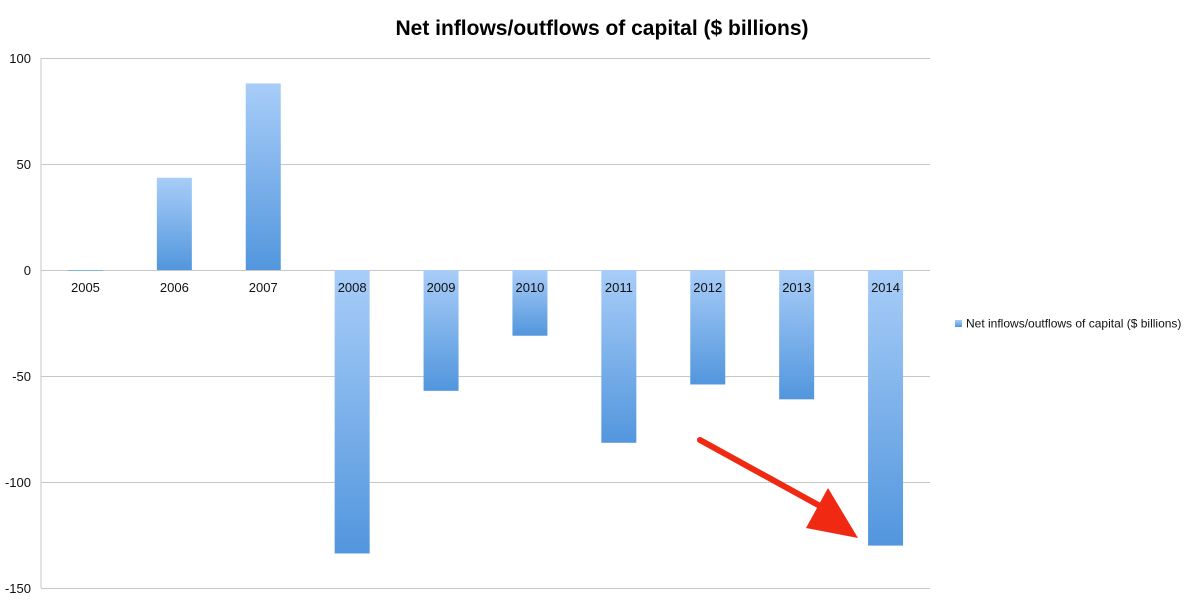  Describe the element at coordinates (796, 287) in the screenshot. I see `x-tick-label: 2013` at that location.